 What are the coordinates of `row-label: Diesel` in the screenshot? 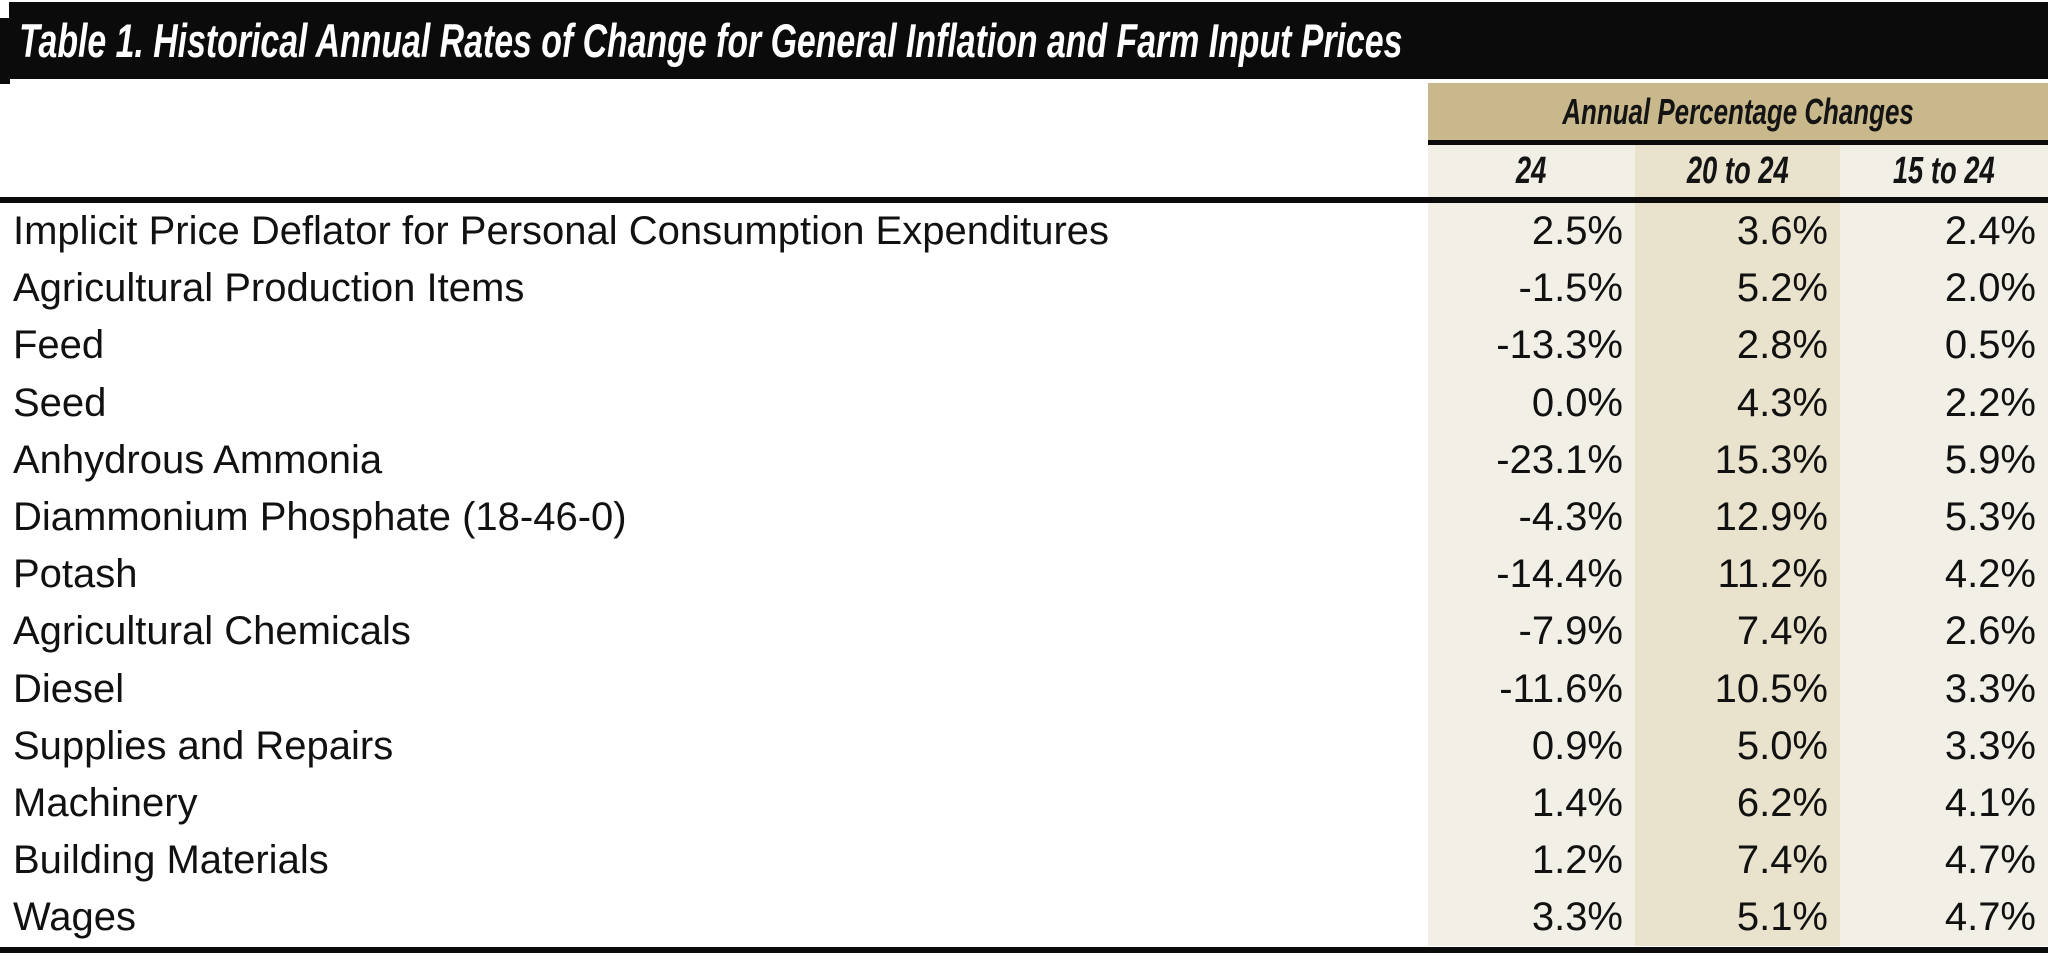 It's located at (714, 689).